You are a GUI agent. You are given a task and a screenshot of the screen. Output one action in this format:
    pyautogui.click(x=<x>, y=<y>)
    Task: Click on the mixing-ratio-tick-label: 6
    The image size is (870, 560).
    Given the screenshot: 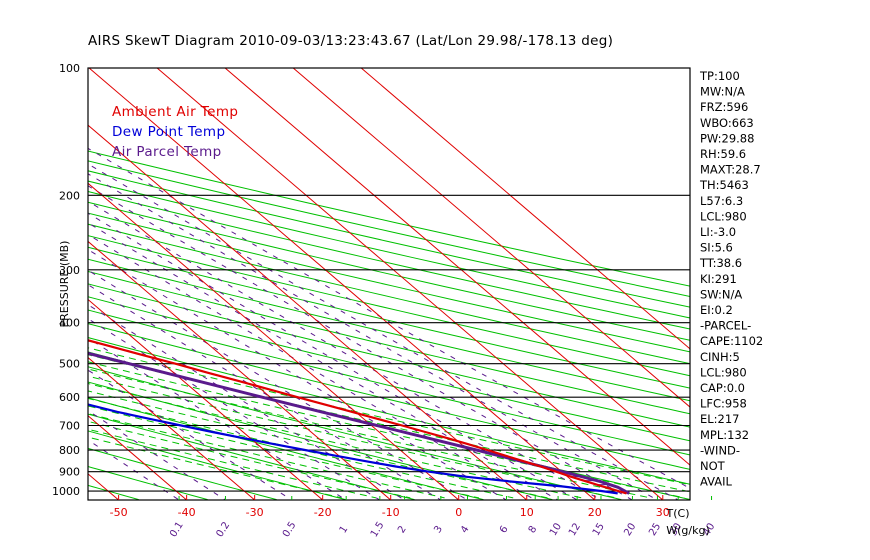 What is the action you would take?
    pyautogui.click(x=504, y=529)
    